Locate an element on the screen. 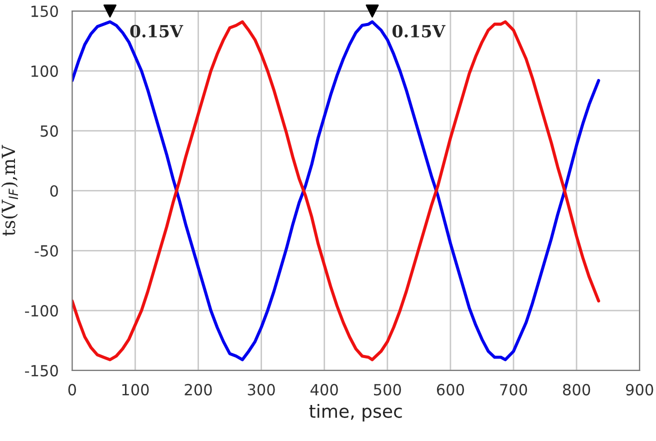 This screenshot has height=441, width=656. x-tick-label: 600 is located at coordinates (450, 390).